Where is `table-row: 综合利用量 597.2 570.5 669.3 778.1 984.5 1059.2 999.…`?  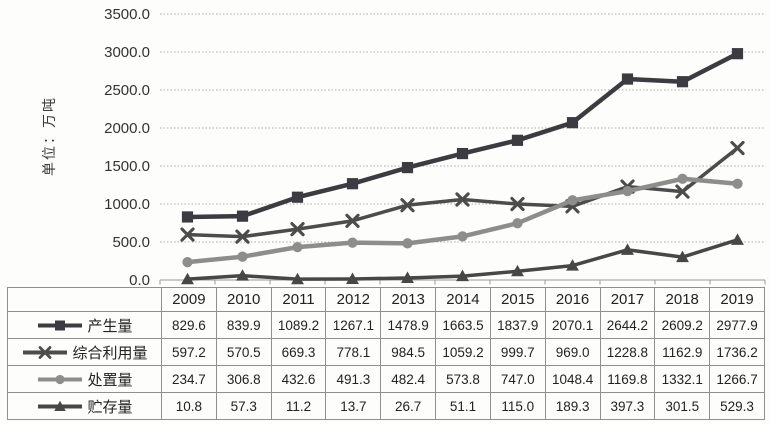
table-row: 综合利用量 597.2 570.5 669.3 778.1 984.5 1059.2 999.… is located at coordinates (386, 352).